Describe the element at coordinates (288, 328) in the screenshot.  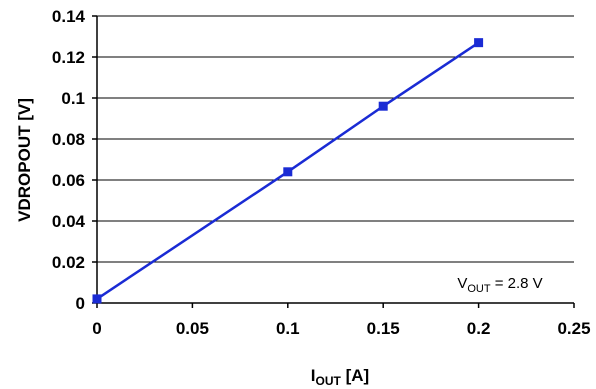
I see `x-tick-label: 0.1` at that location.